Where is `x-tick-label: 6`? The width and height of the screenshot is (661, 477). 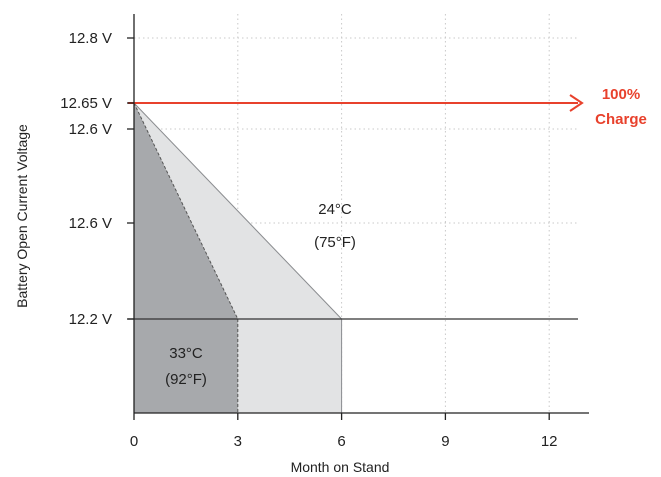 x-tick-label: 6 is located at coordinates (341, 441).